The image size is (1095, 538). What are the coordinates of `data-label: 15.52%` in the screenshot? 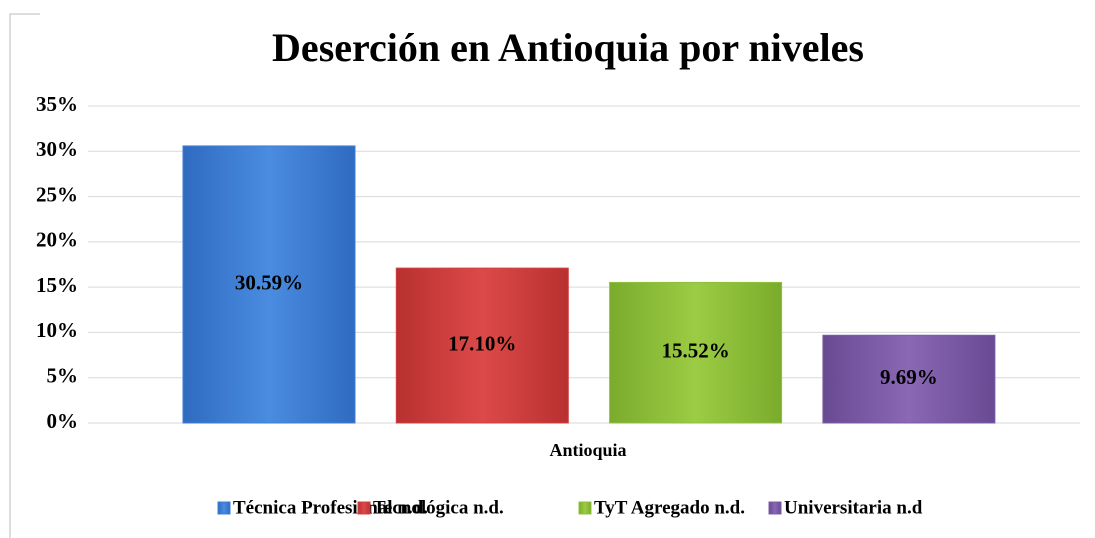 It's located at (695, 351).